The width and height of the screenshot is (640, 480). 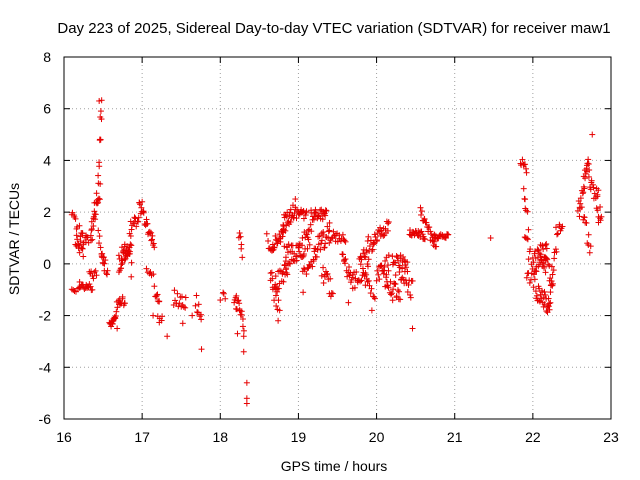 I want to click on x-axis-label: GPS time / hours, so click(x=334, y=466).